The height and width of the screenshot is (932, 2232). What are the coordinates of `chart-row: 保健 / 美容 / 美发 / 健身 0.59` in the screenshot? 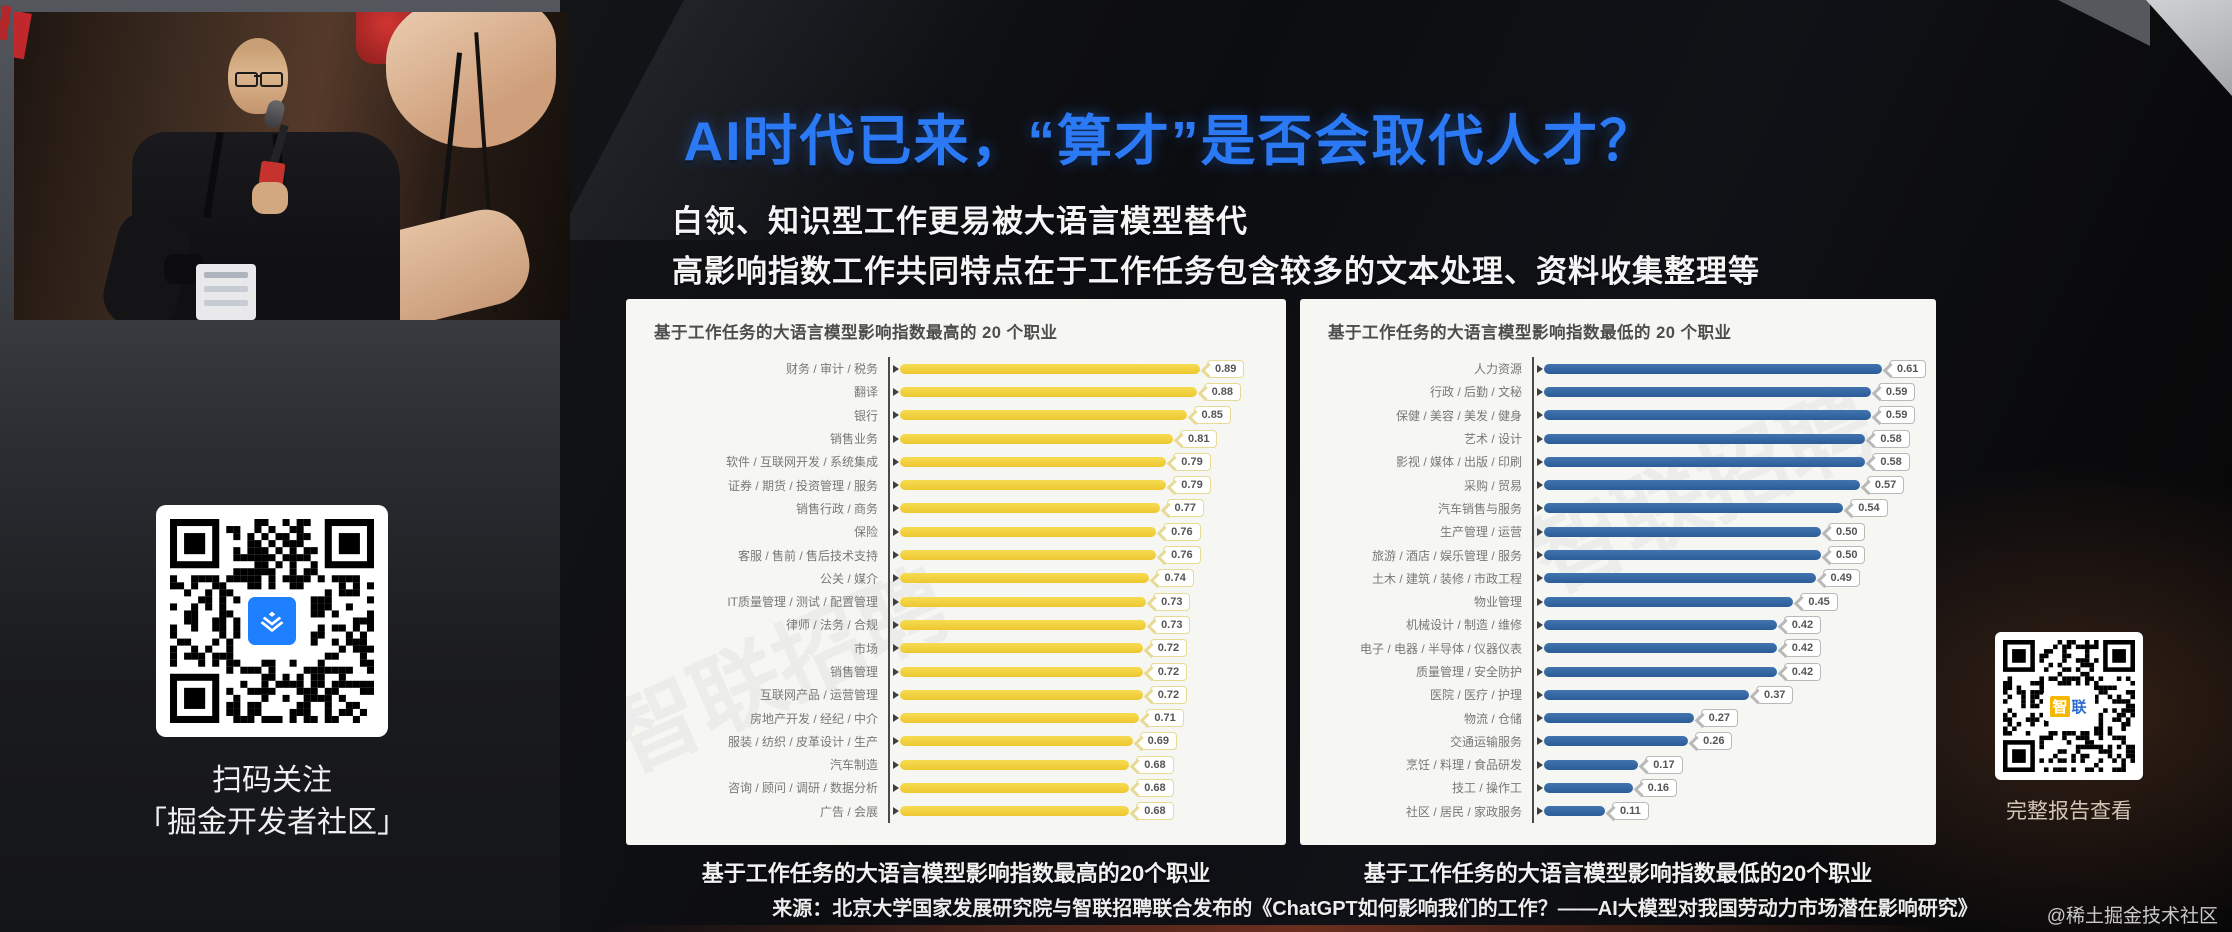 It's located at (1618, 415).